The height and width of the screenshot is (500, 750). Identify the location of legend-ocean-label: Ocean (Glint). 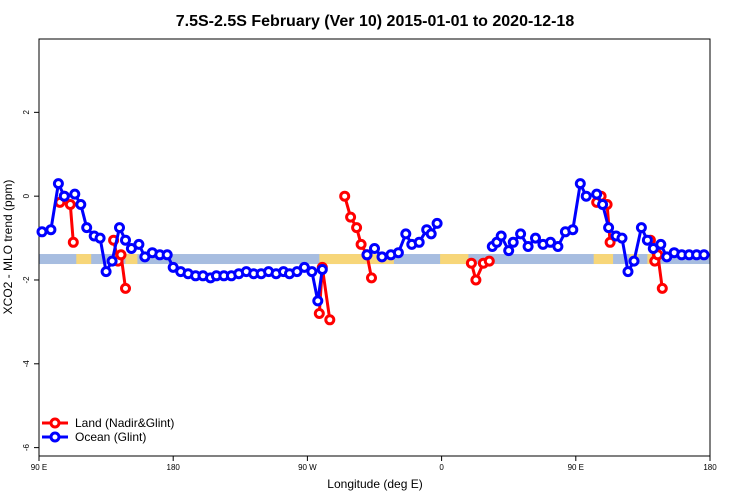
(110, 437).